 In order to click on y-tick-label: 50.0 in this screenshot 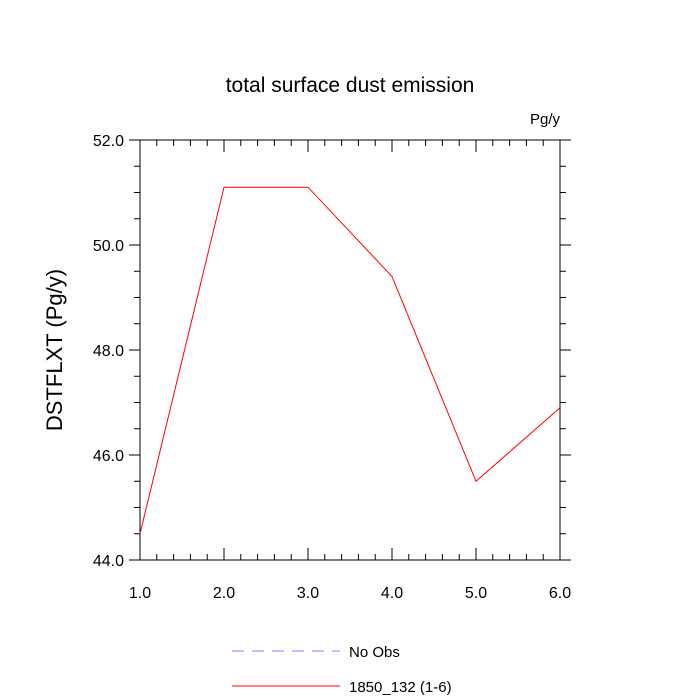, I will do `click(108, 246)`.